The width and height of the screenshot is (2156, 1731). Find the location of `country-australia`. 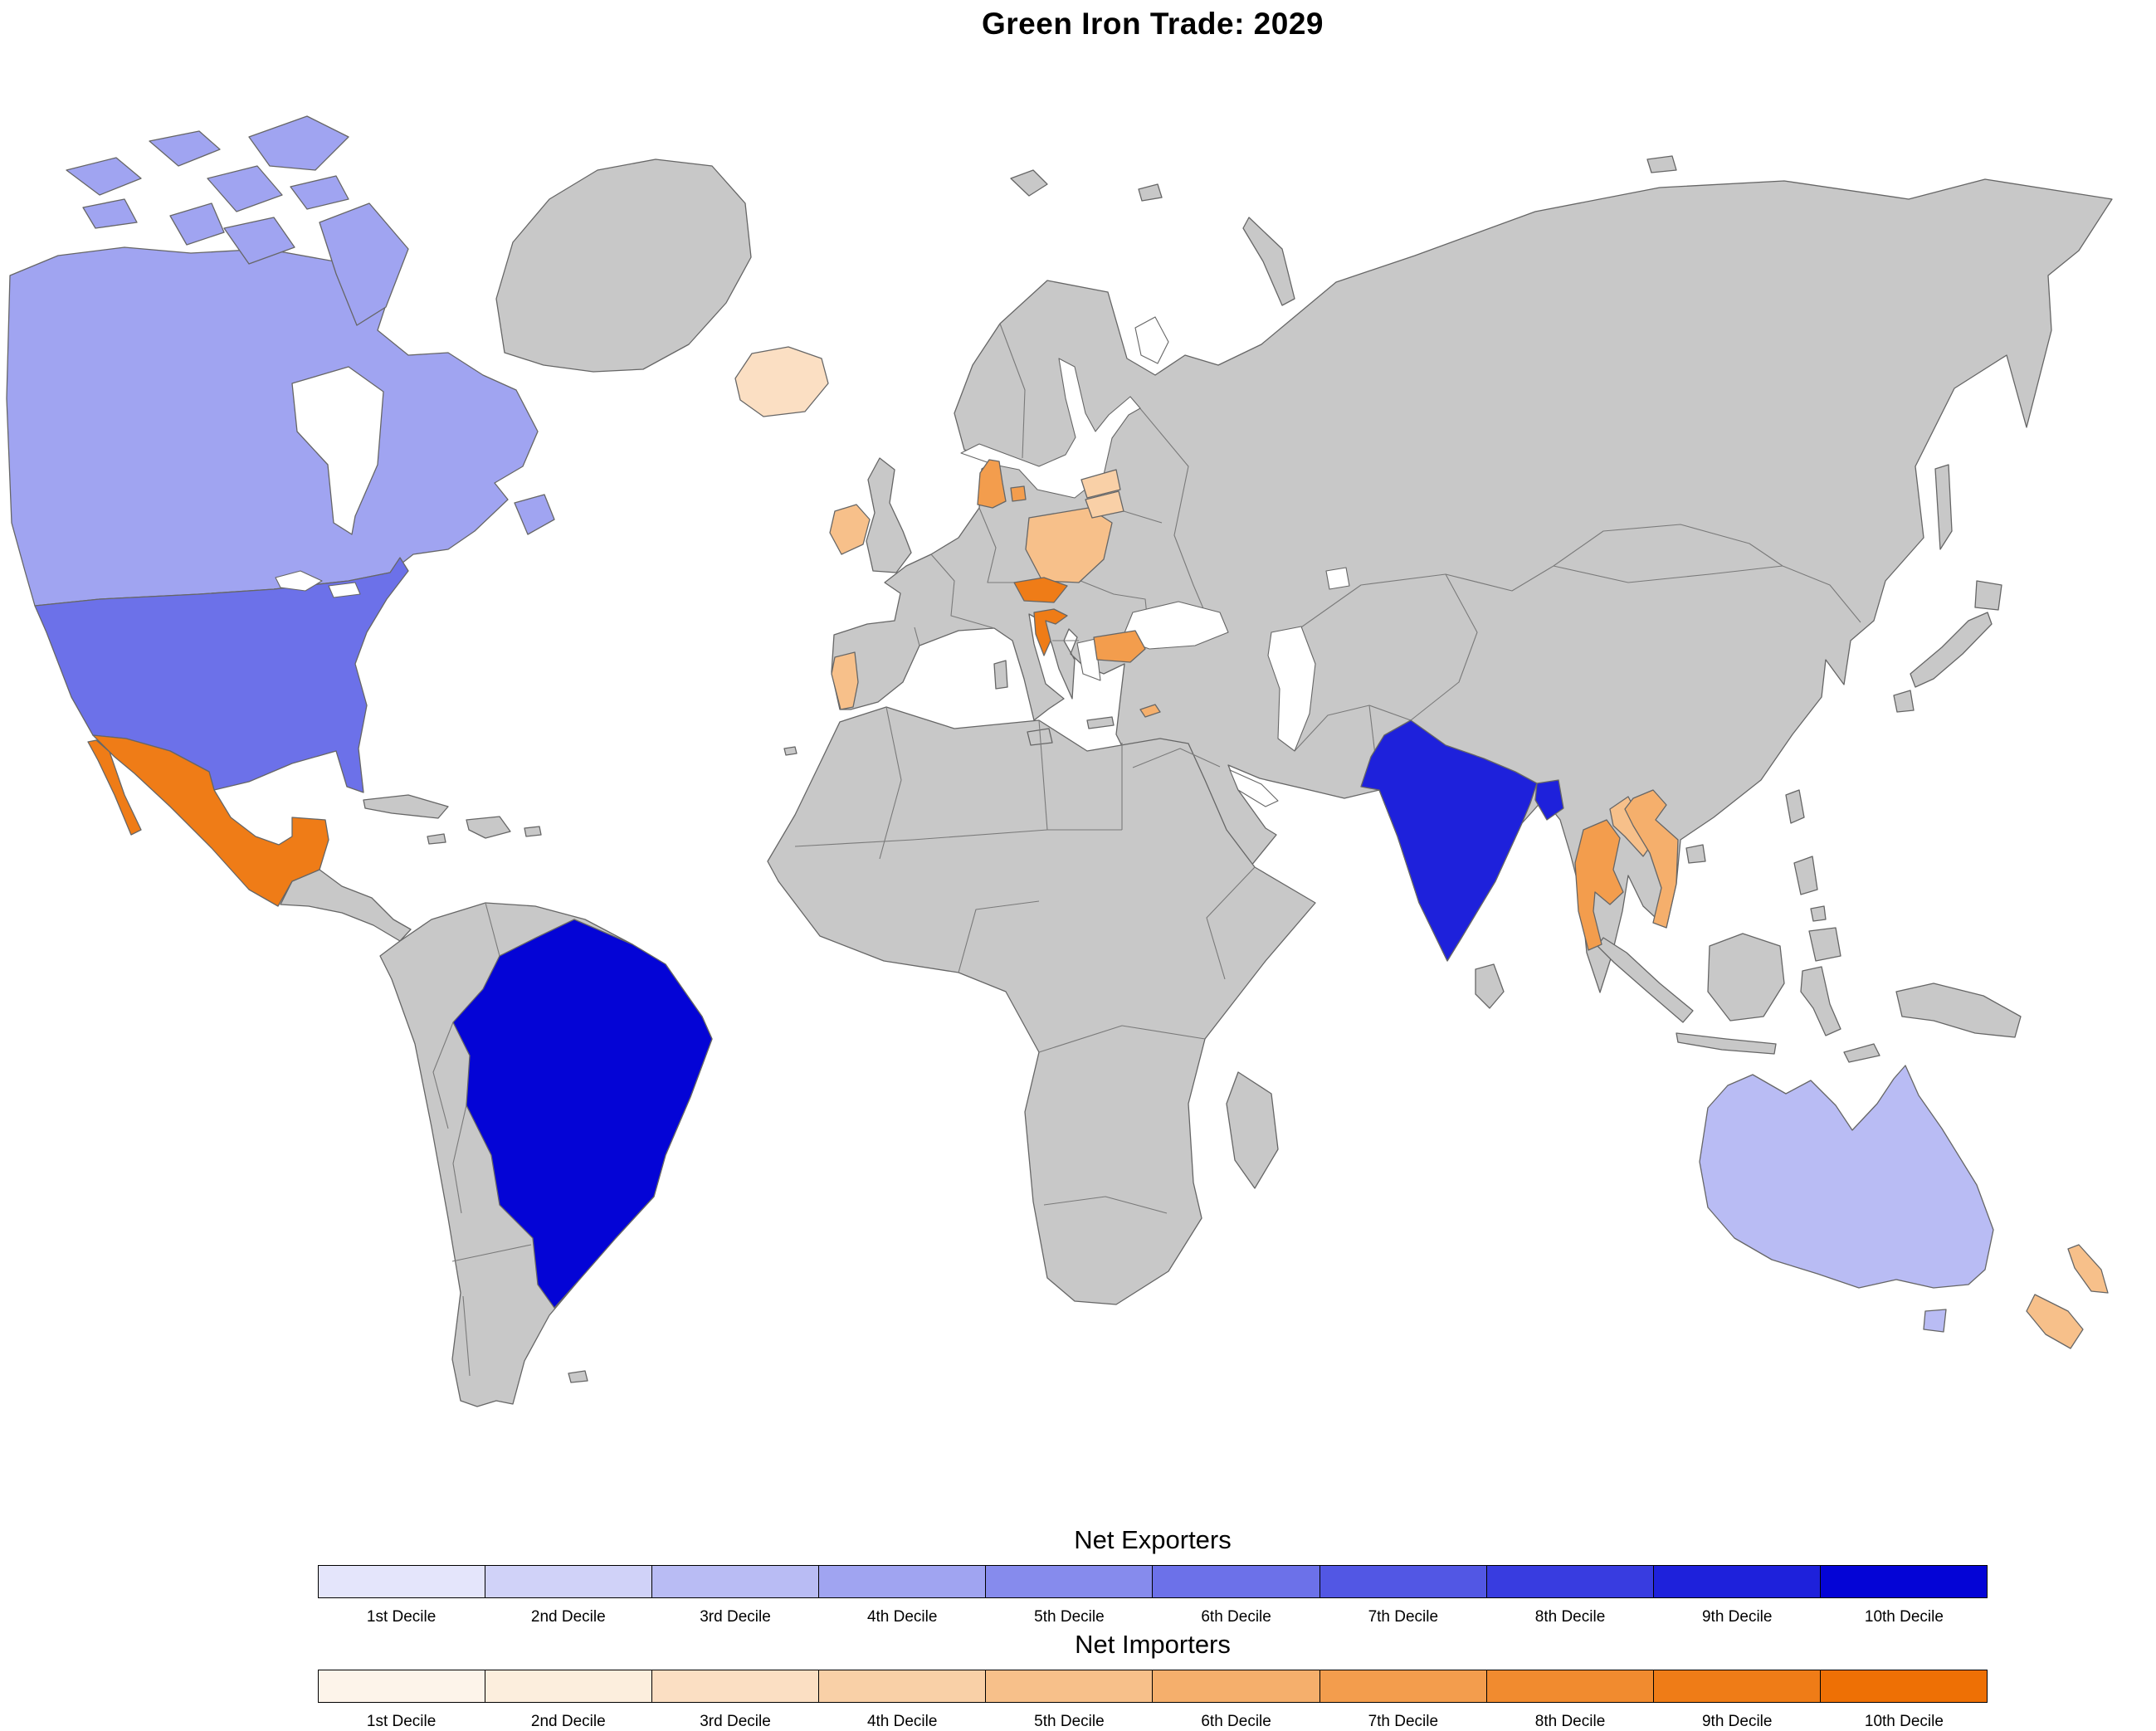

country-australia is located at coordinates (1847, 1177).